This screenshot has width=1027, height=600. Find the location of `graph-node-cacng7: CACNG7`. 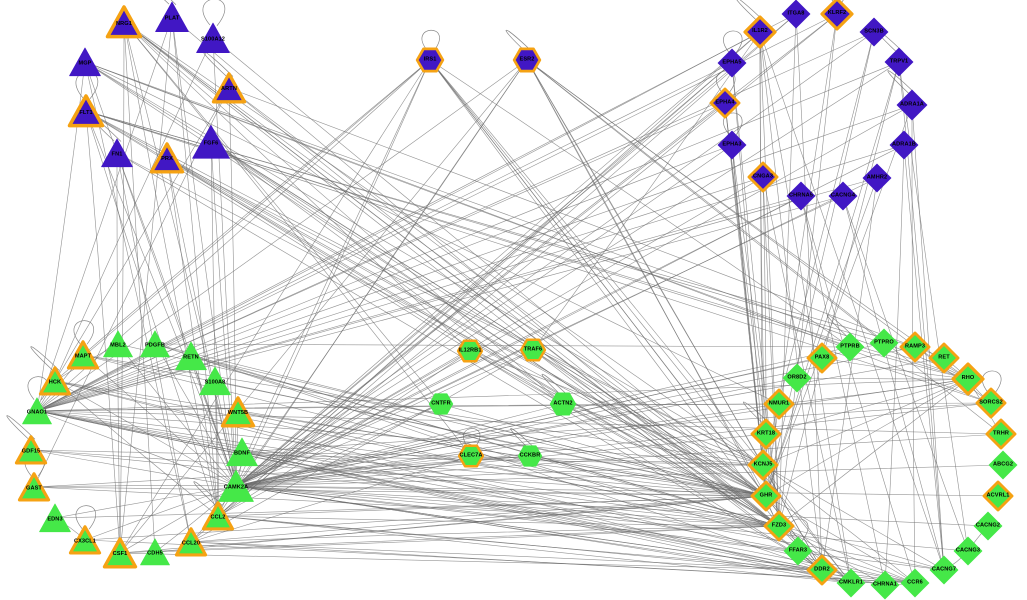

graph-node-cacng7: CACNG7 is located at coordinates (943, 569).